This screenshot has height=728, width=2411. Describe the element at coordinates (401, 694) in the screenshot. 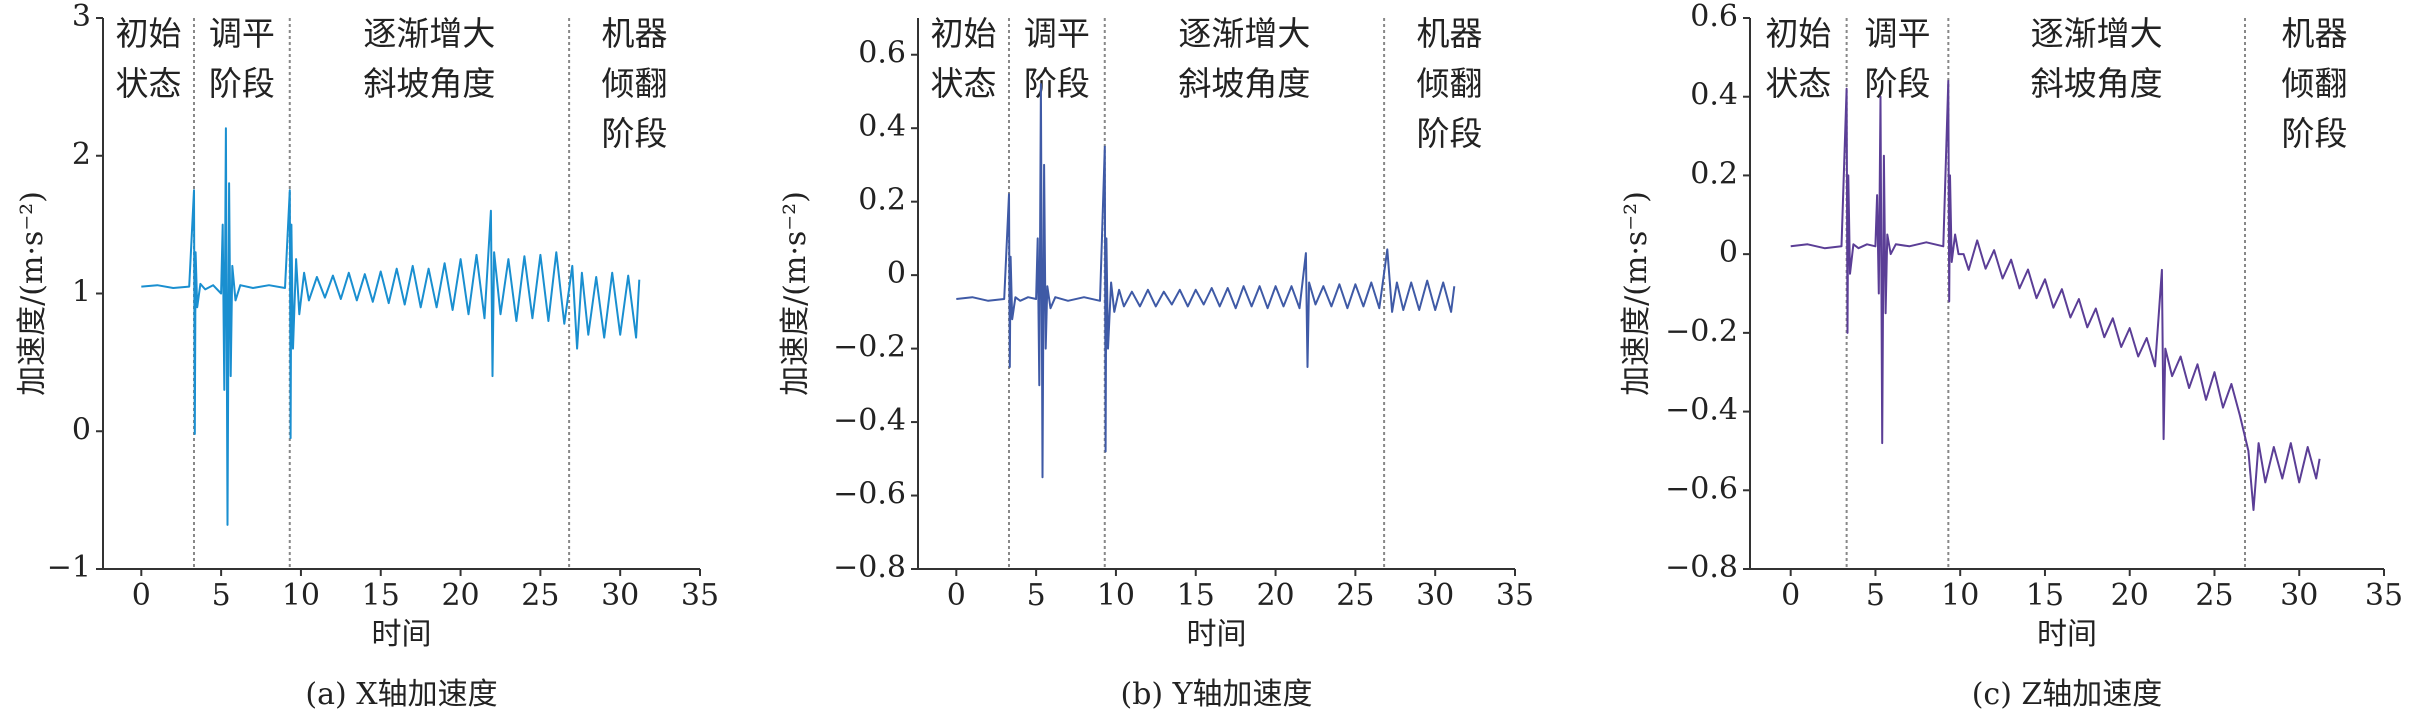

I see `caption: (a) X轴加速度` at that location.